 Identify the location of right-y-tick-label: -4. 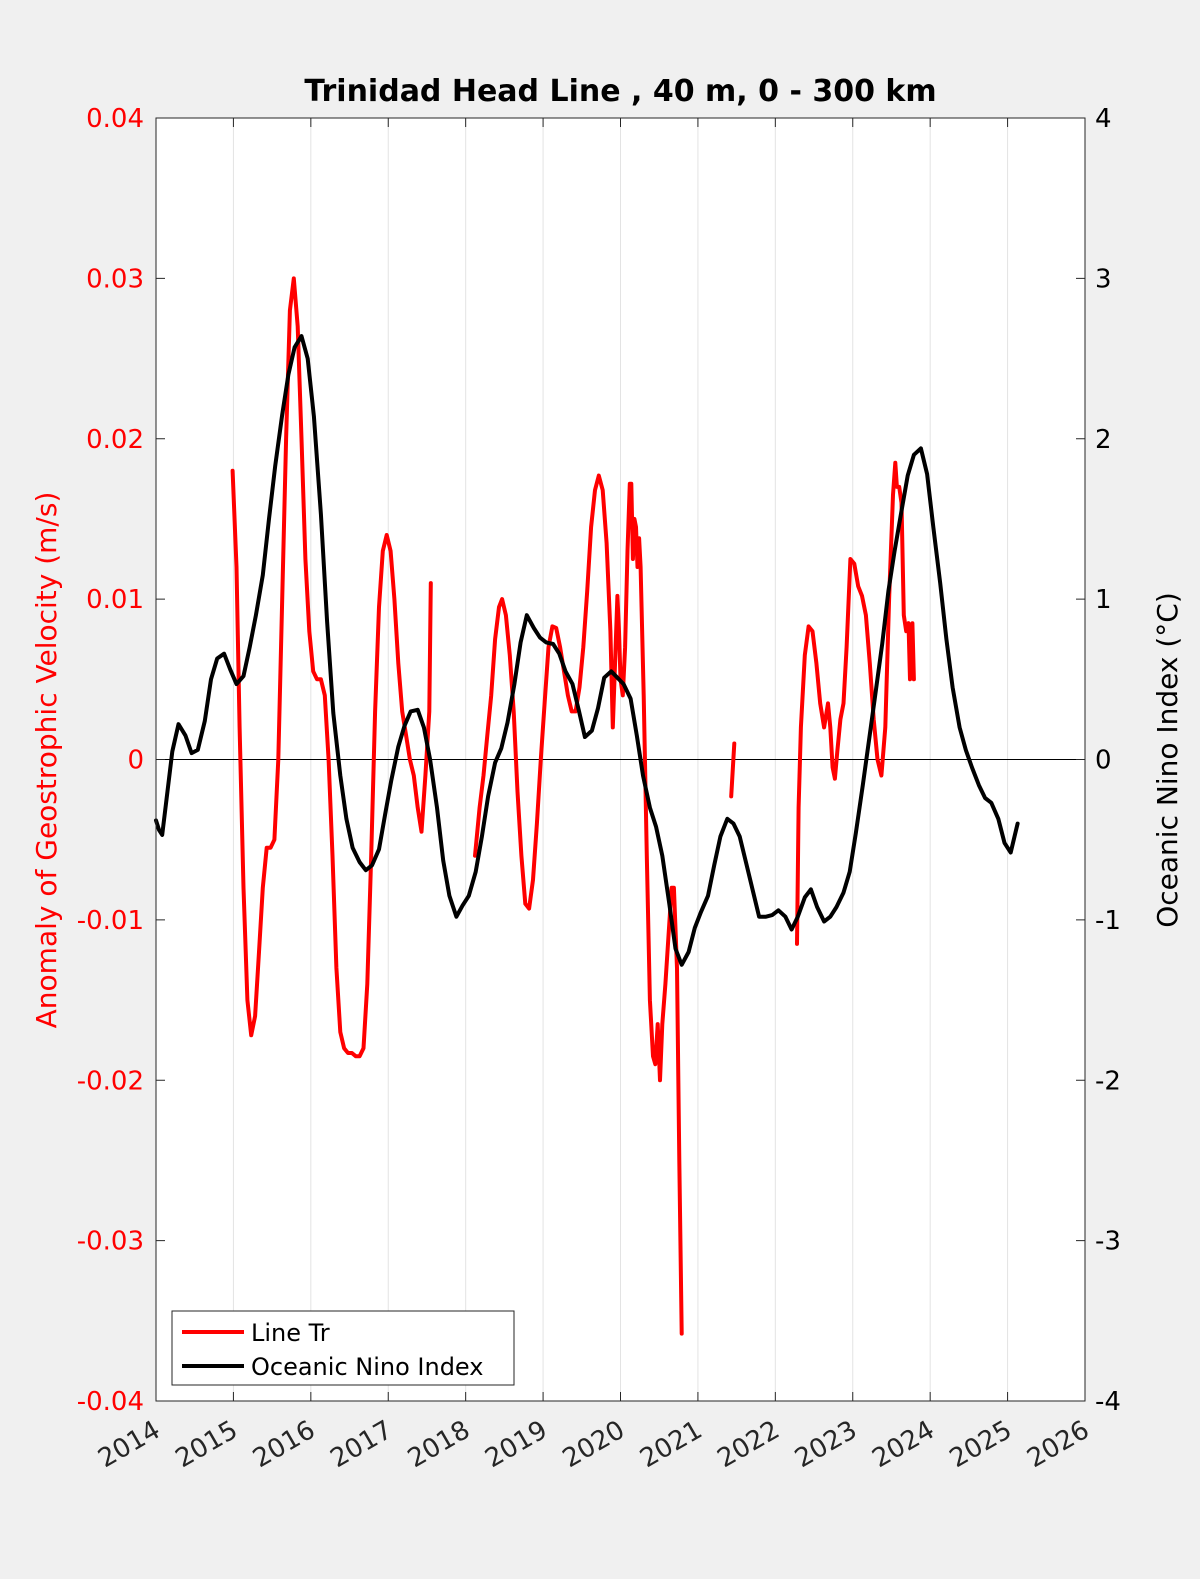
(1108, 1402).